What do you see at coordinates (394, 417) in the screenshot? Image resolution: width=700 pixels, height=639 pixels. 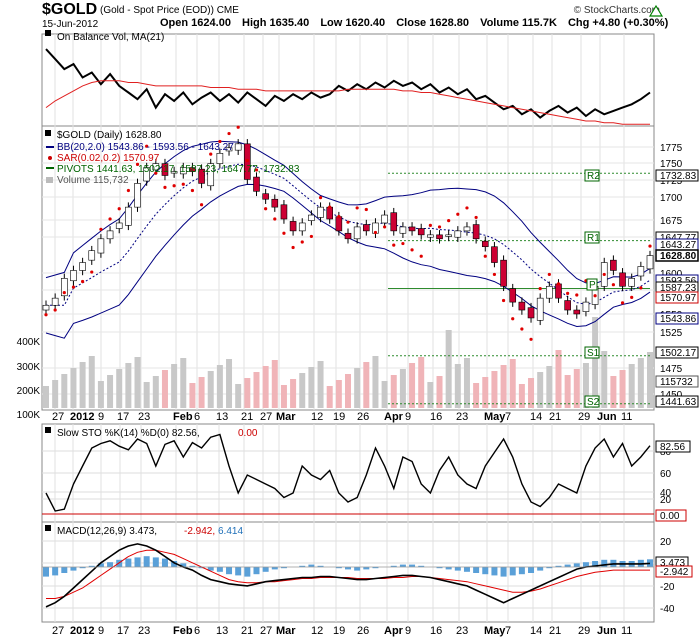 I see `x-tick-label: Apr` at bounding box center [394, 417].